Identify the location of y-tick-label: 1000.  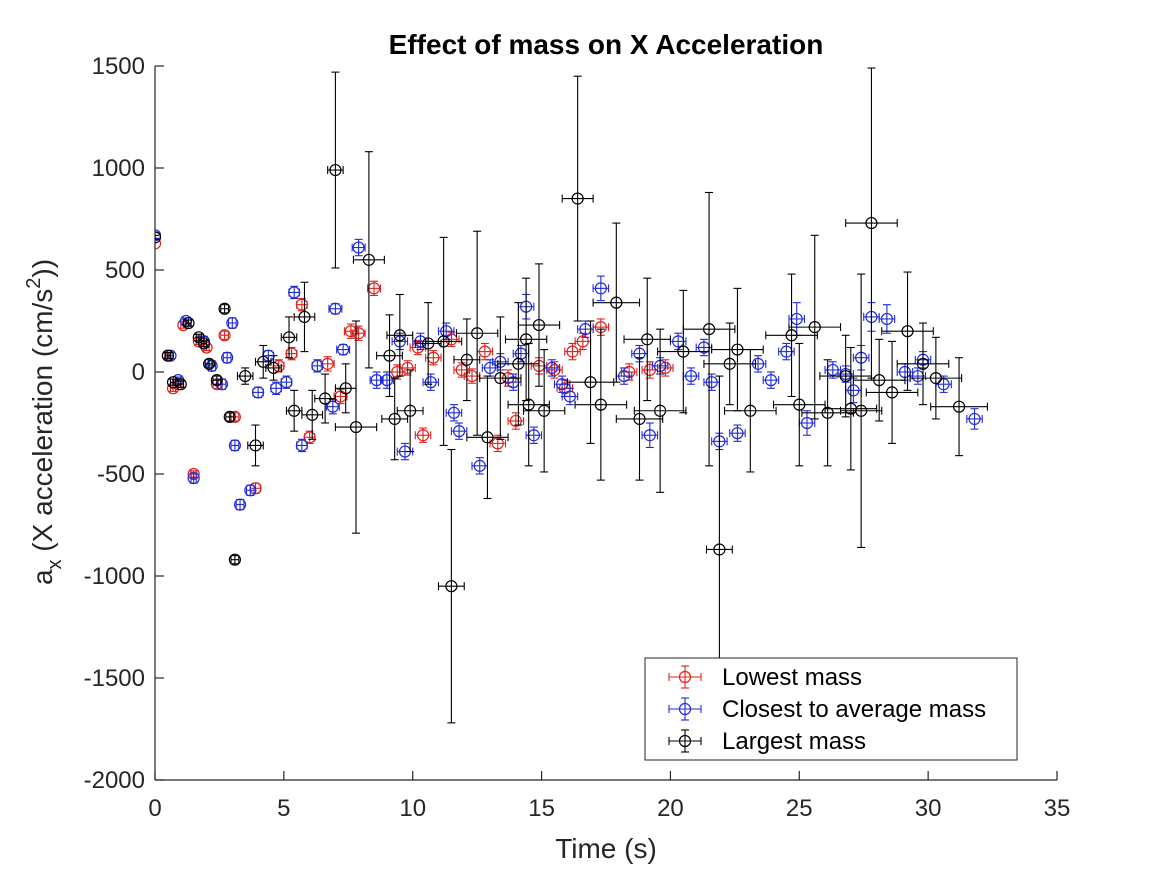
(118, 168).